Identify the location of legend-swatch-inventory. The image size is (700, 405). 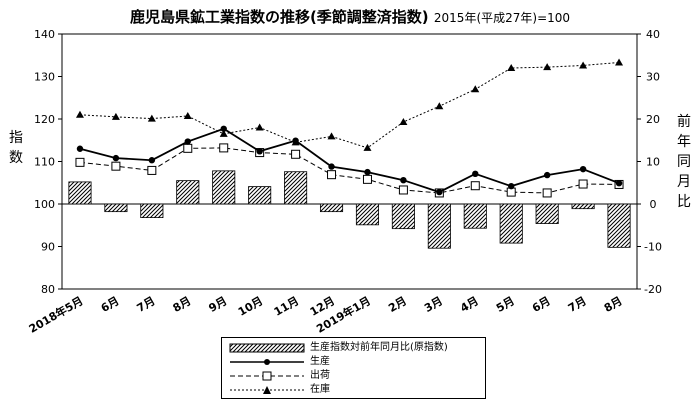
(267, 390).